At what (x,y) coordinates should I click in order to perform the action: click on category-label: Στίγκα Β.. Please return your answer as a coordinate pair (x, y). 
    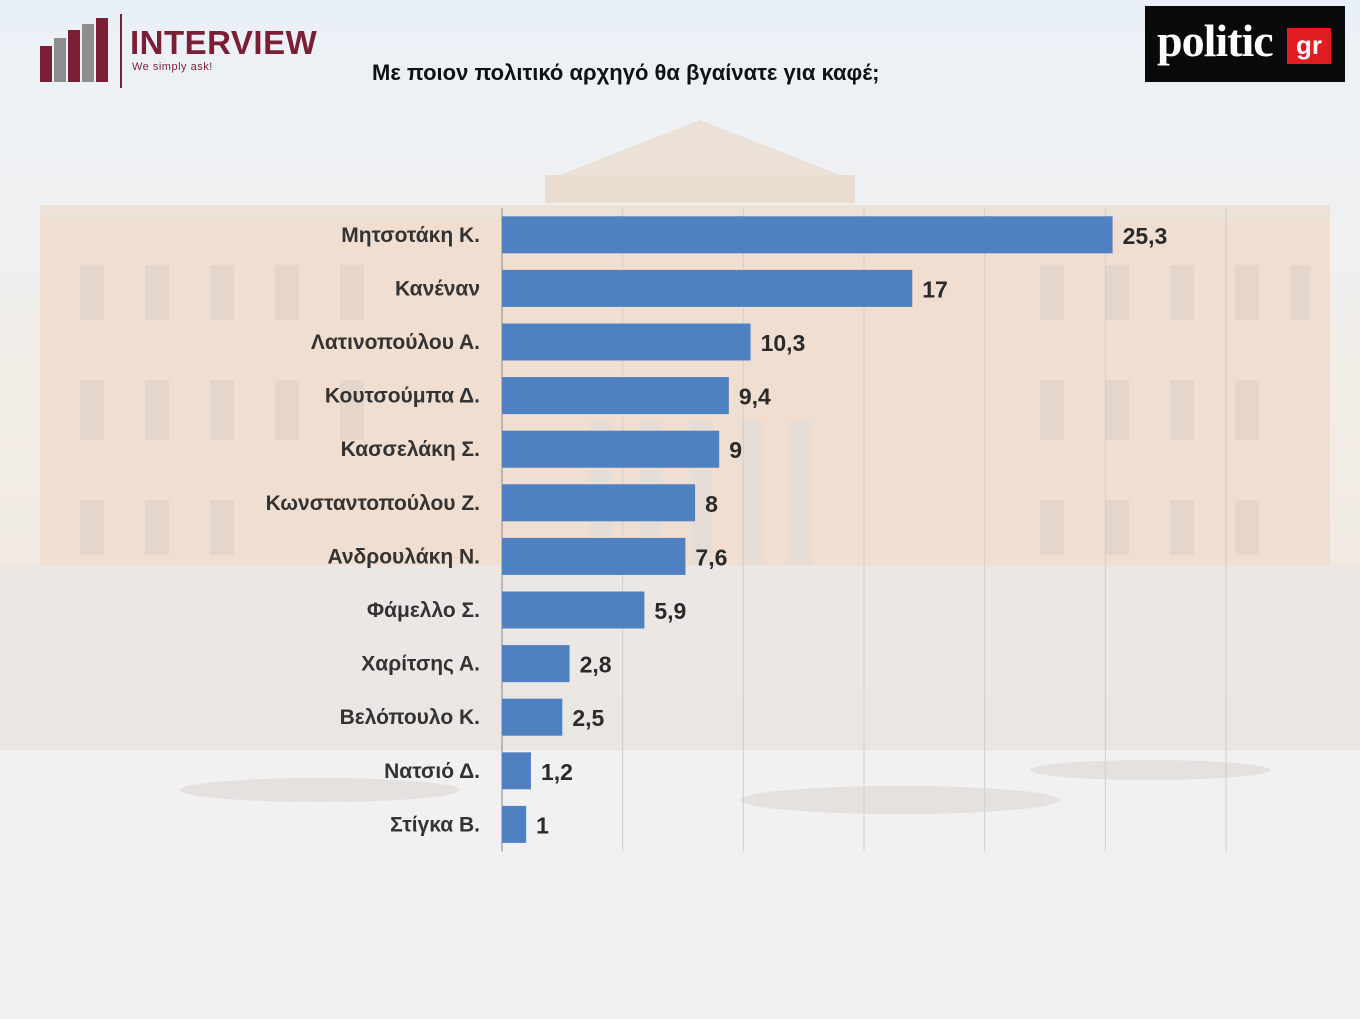
    Looking at the image, I should click on (435, 824).